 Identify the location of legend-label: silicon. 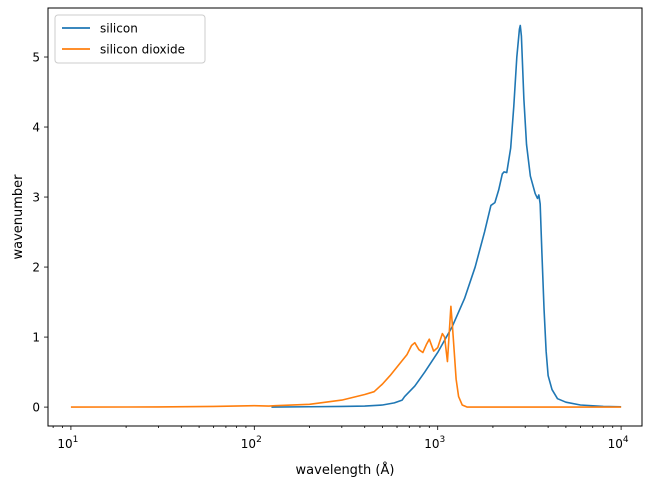
(119, 29).